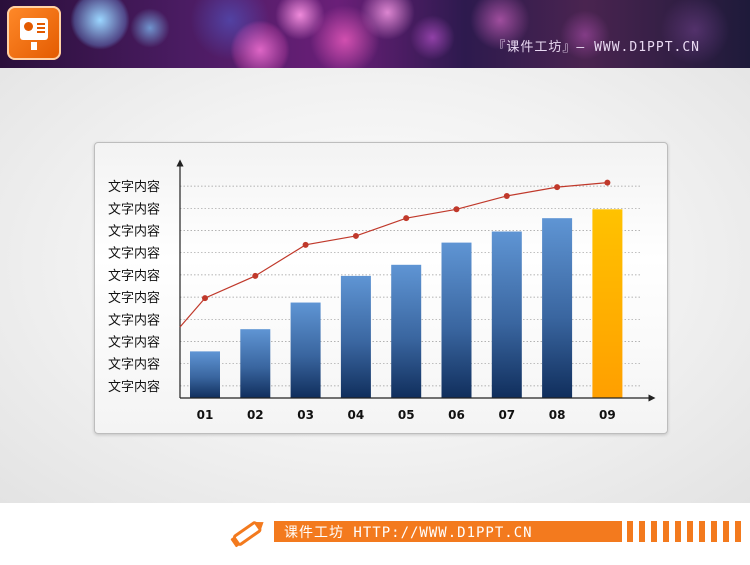 The width and height of the screenshot is (750, 565). Describe the element at coordinates (456, 415) in the screenshot. I see `x-tick-label: 06` at that location.